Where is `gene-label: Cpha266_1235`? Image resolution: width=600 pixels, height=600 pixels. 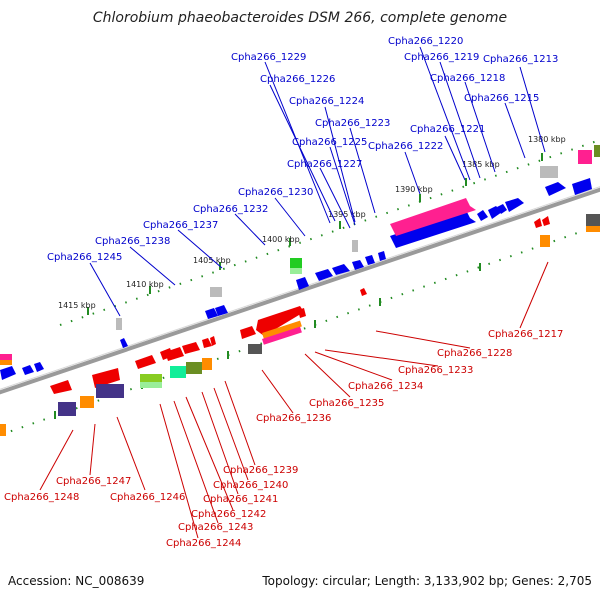 gene-label: Cpha266_1235 is located at coordinates (346, 403).